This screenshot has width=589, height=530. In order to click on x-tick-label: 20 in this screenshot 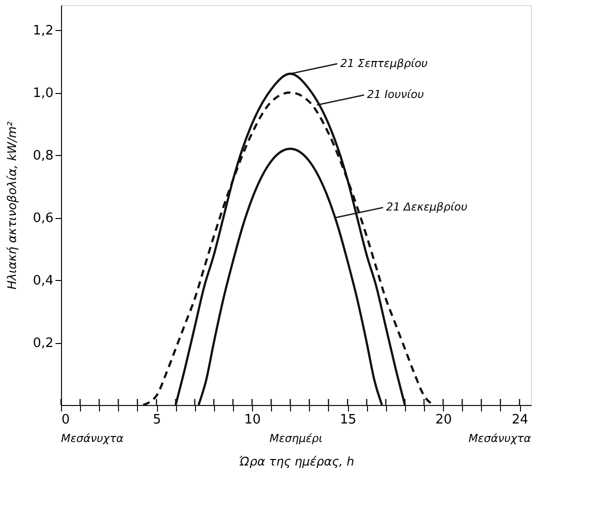, I will do `click(443, 420)`.